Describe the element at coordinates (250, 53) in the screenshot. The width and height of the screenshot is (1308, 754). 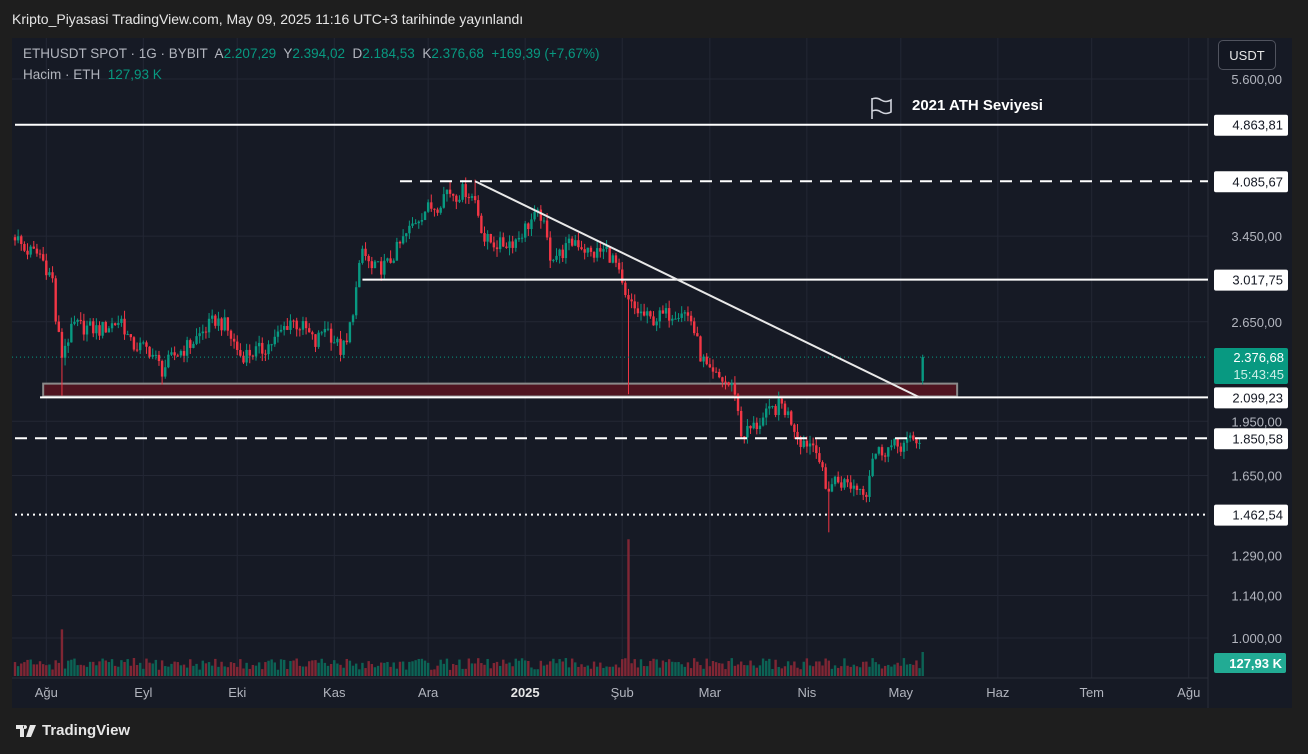
I see `open-value: 2.207,29` at that location.